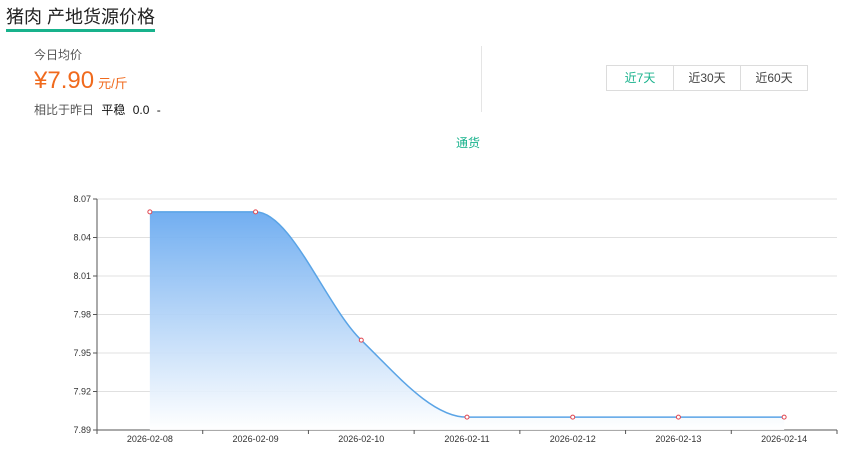 This screenshot has width=852, height=462. What do you see at coordinates (82, 430) in the screenshot?
I see `y-tick-label: 7.89` at bounding box center [82, 430].